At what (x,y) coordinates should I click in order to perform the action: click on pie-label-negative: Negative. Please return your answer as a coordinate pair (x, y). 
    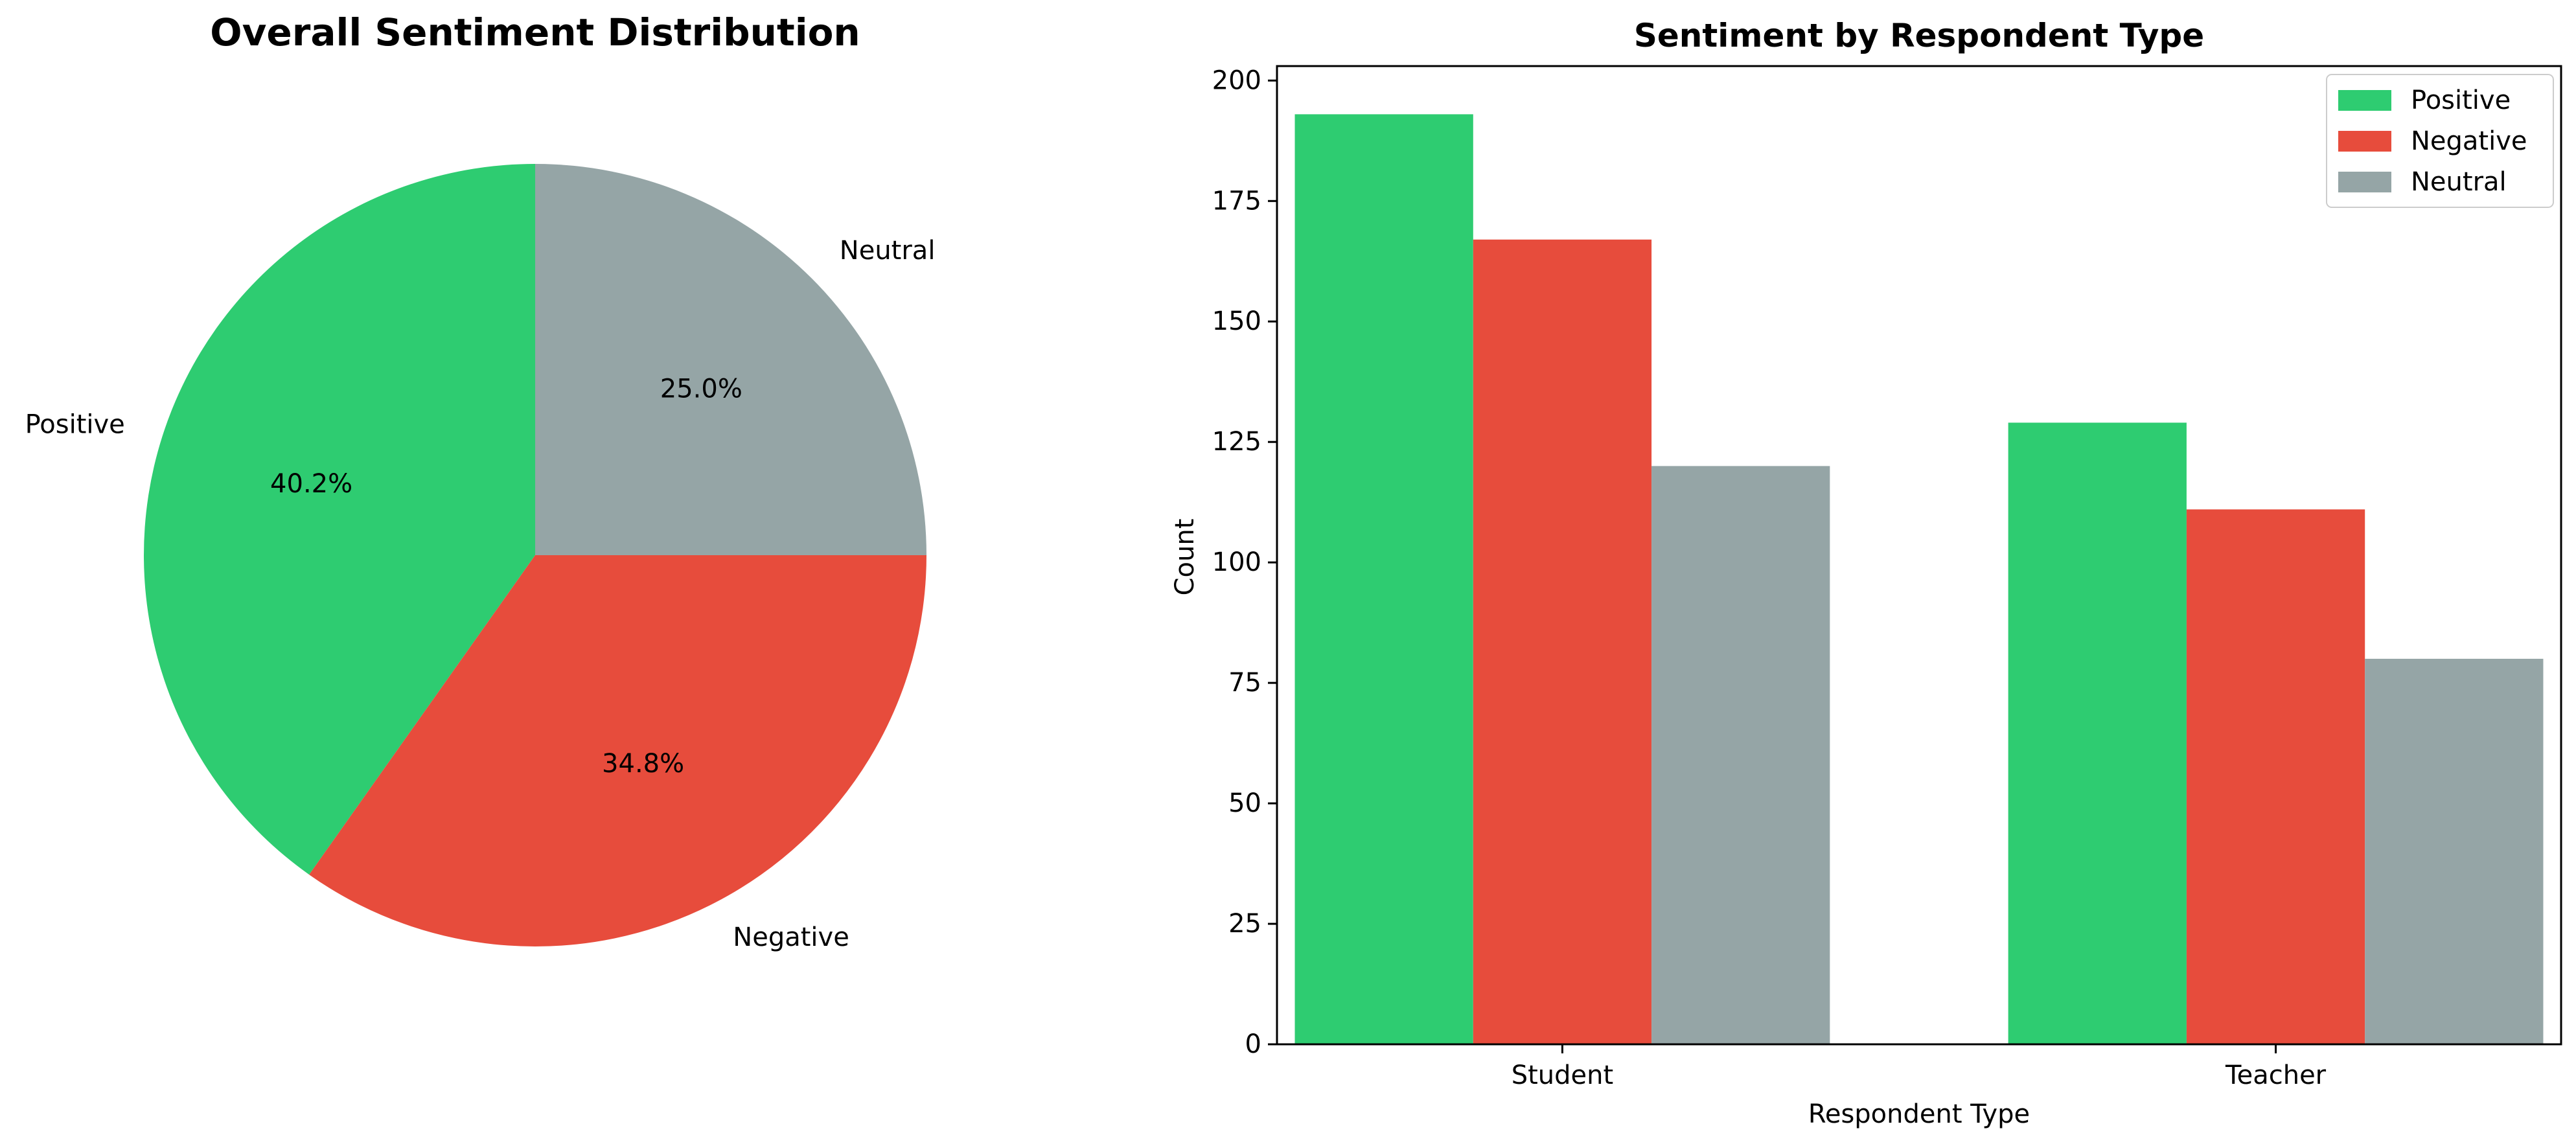
    Looking at the image, I should click on (791, 937).